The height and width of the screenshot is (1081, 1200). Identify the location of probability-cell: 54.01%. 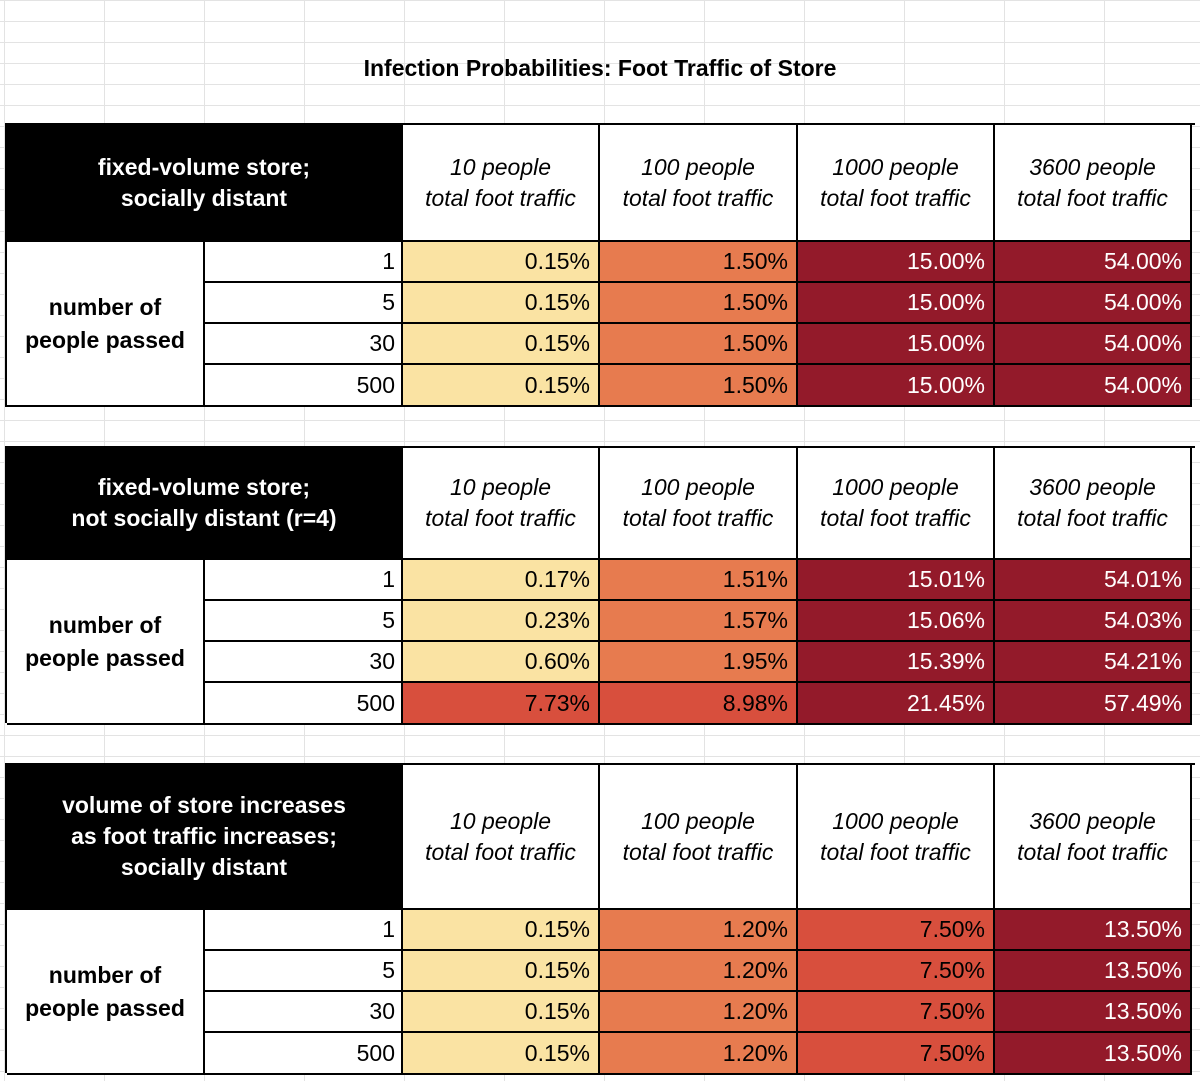
(1093, 580).